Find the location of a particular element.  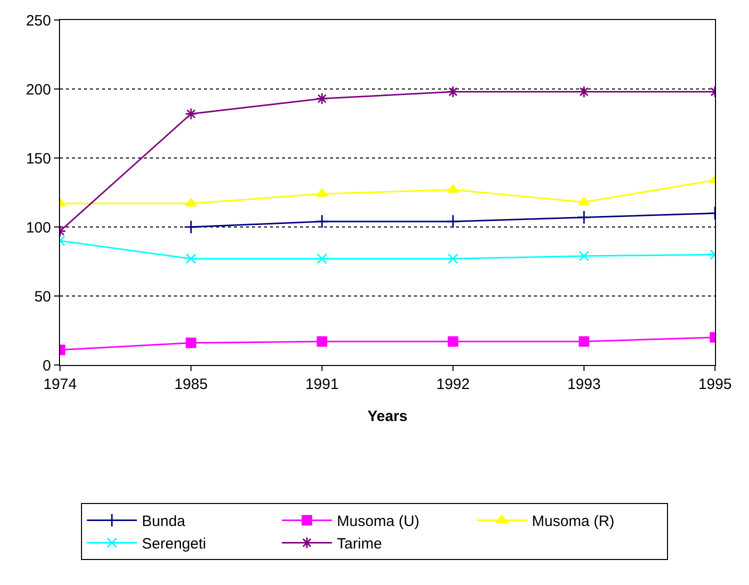

y-tick-label: 0 is located at coordinates (46, 365).